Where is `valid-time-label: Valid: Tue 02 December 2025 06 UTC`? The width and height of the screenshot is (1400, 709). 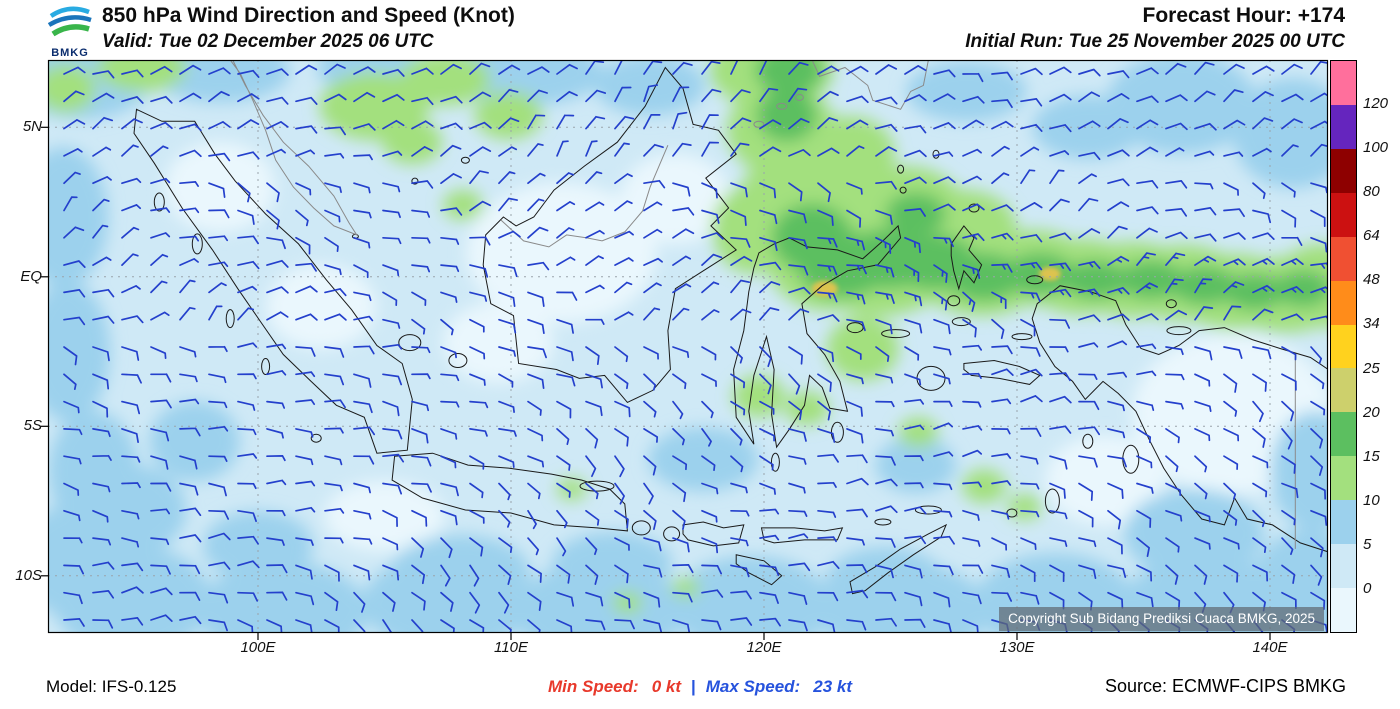
valid-time-label: Valid: Tue 02 December 2025 06 UTC is located at coordinates (268, 41).